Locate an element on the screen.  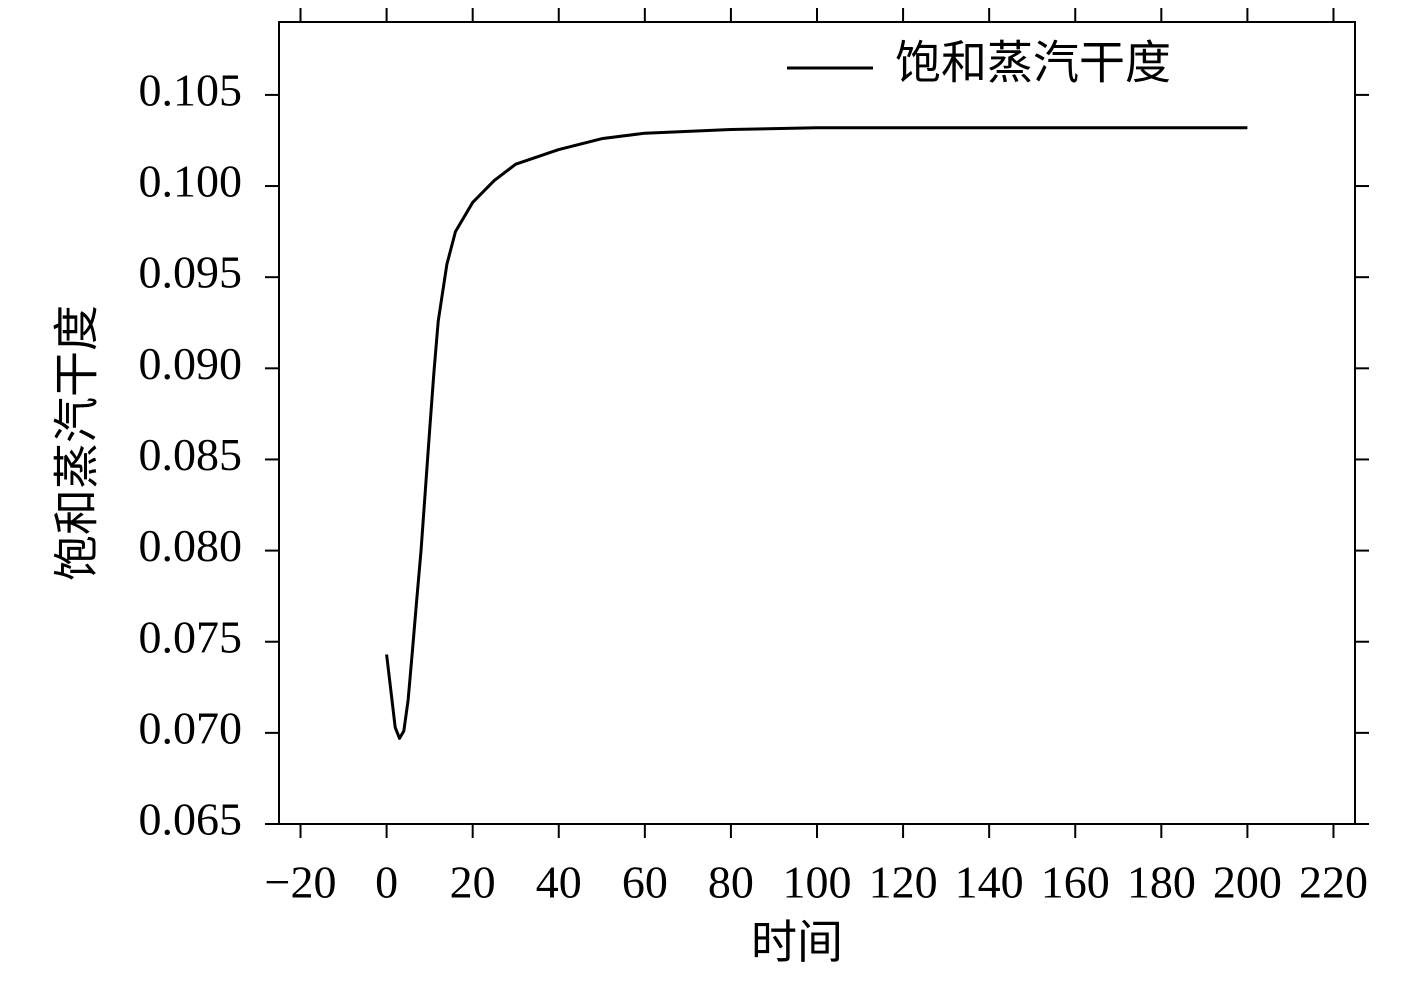
y-tick-label: 0.105 is located at coordinates (191, 89).